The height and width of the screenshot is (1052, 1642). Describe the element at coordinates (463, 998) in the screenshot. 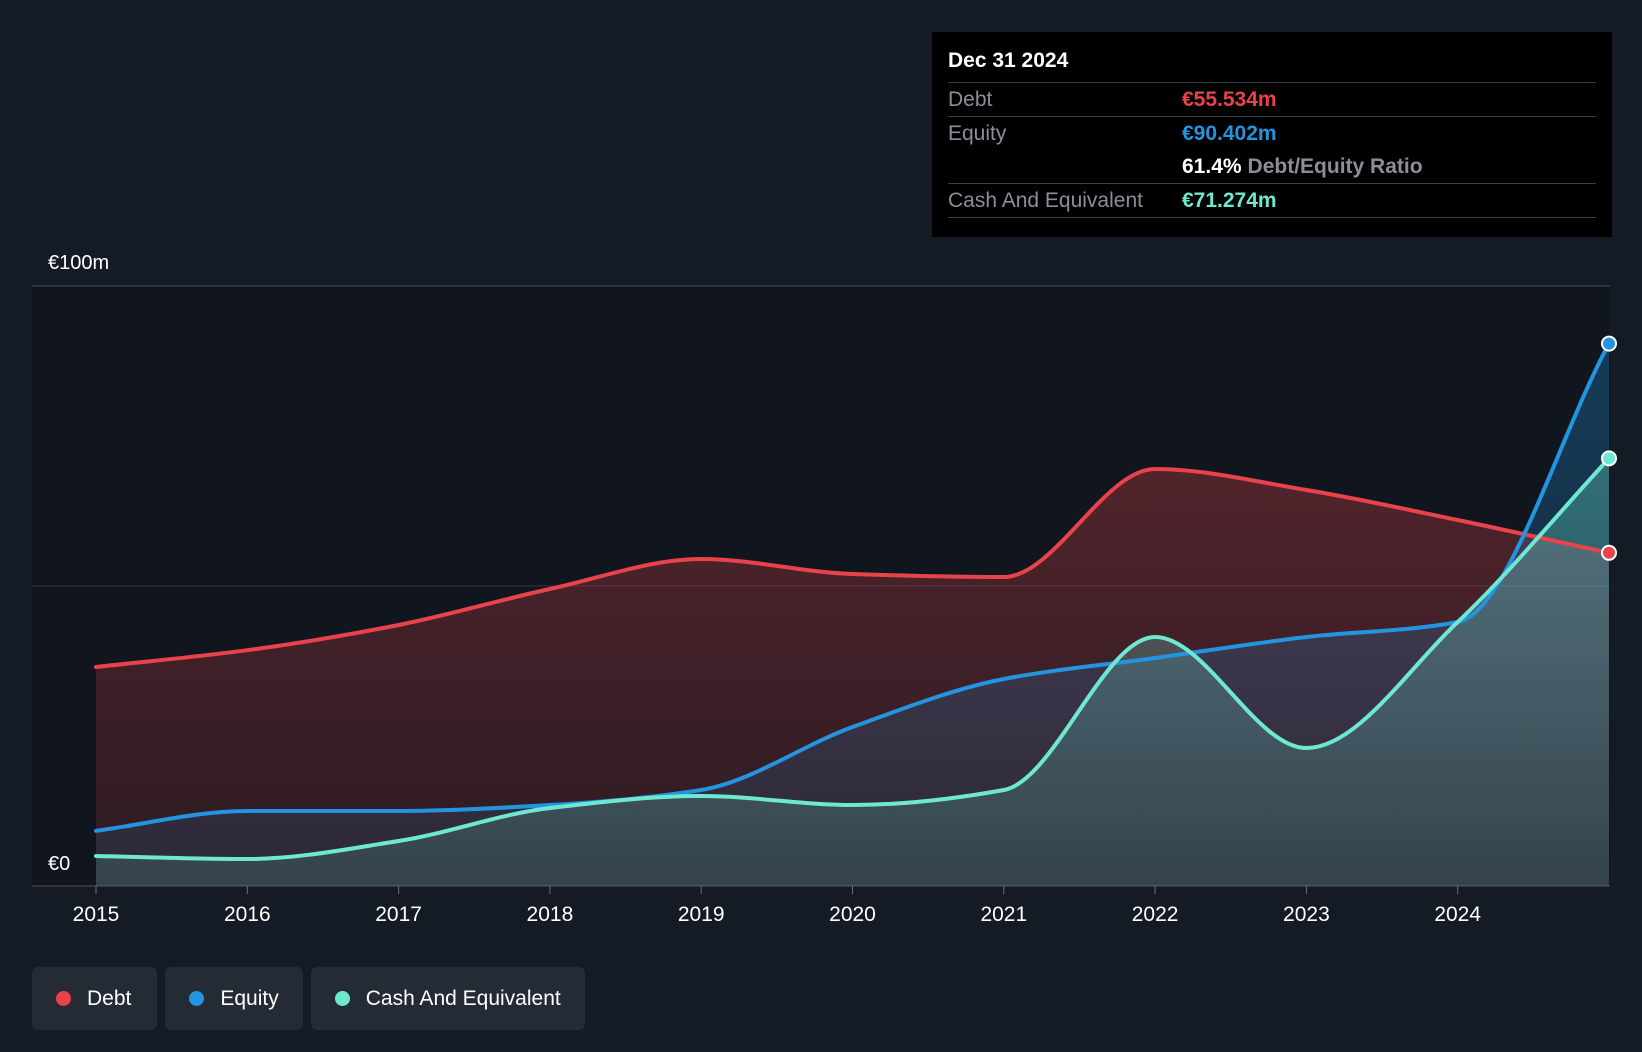

I see `legend-label-cash: Cash And Equivalent` at that location.